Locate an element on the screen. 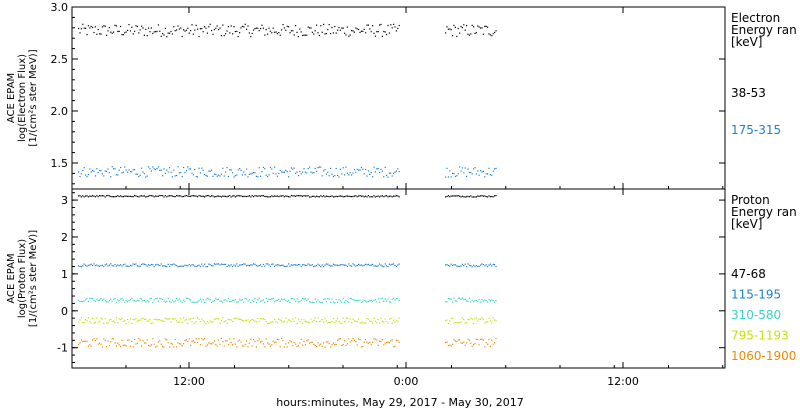 The image size is (800, 410). y-tick-label: 3.0 is located at coordinates (60, 7).